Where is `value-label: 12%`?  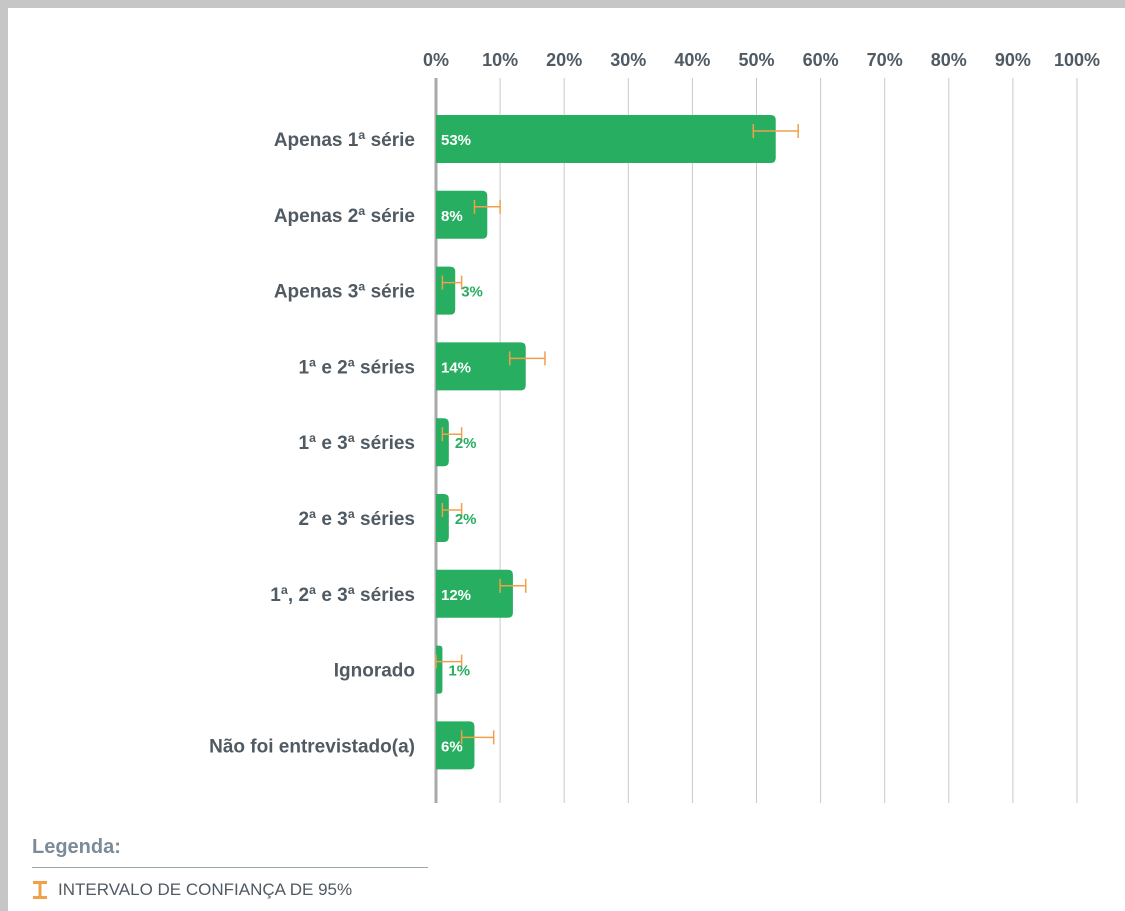
value-label: 12% is located at coordinates (456, 595).